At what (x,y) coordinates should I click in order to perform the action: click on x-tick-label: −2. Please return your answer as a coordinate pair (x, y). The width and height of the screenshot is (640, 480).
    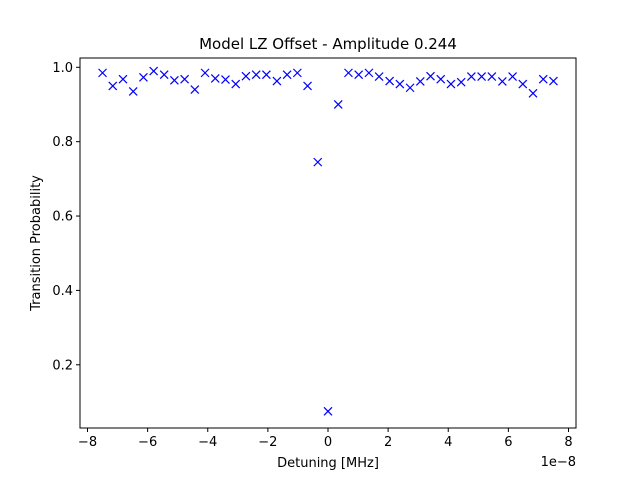
    Looking at the image, I should click on (267, 442).